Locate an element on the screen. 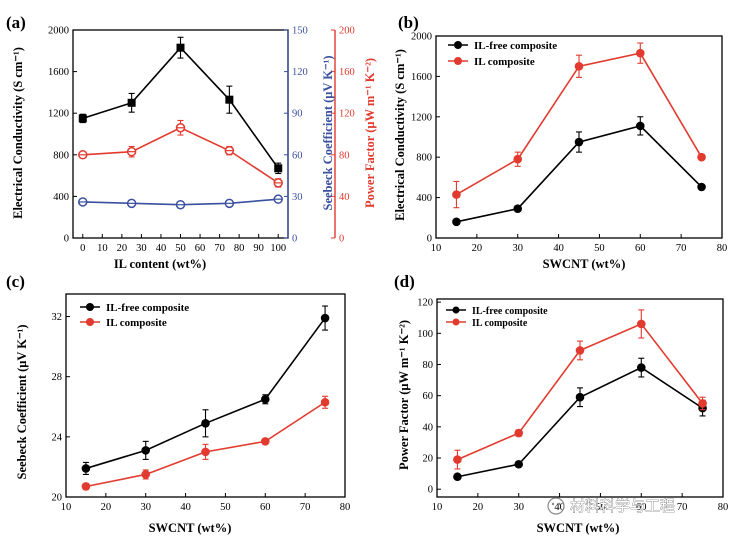 The width and height of the screenshot is (738, 542). y-tick-label: 90 is located at coordinates (297, 114).